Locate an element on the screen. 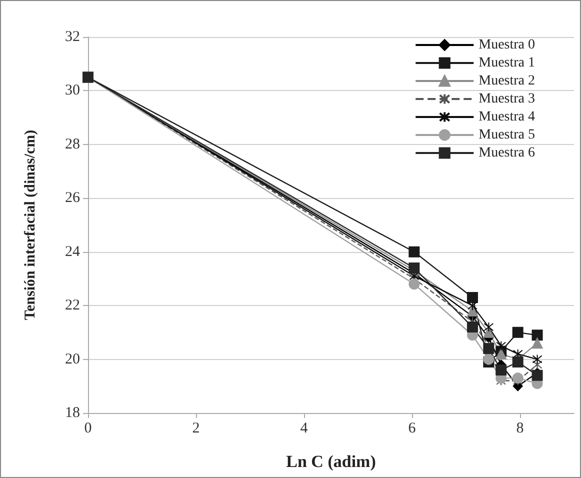 The width and height of the screenshot is (581, 478). legend-label: Muestra 2 is located at coordinates (507, 81).